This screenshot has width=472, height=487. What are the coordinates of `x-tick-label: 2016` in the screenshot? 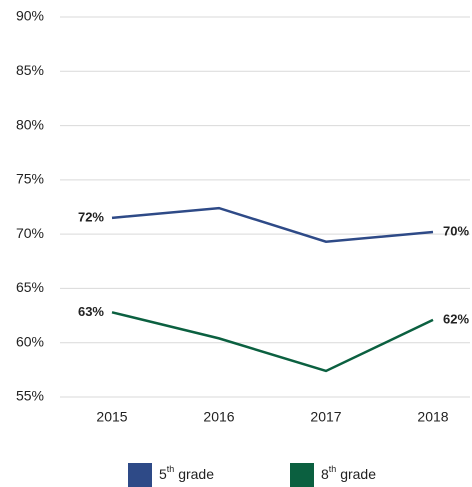 It's located at (218, 417).